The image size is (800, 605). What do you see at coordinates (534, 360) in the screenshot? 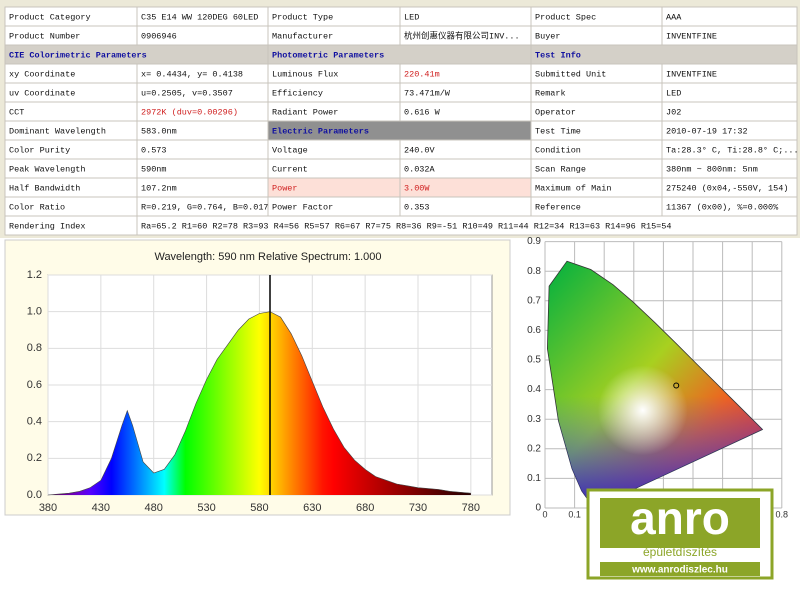
I see `y-tick-label: 0.5` at bounding box center [534, 360].